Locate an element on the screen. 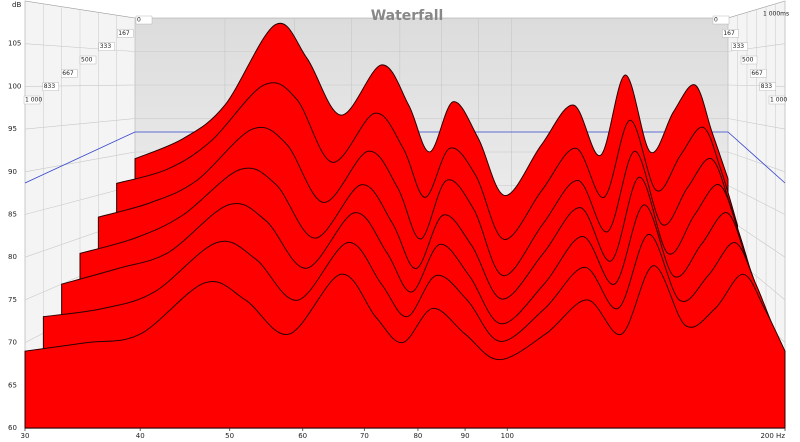 The width and height of the screenshot is (800, 442). time-unit-label: 1 000ms is located at coordinates (776, 14).